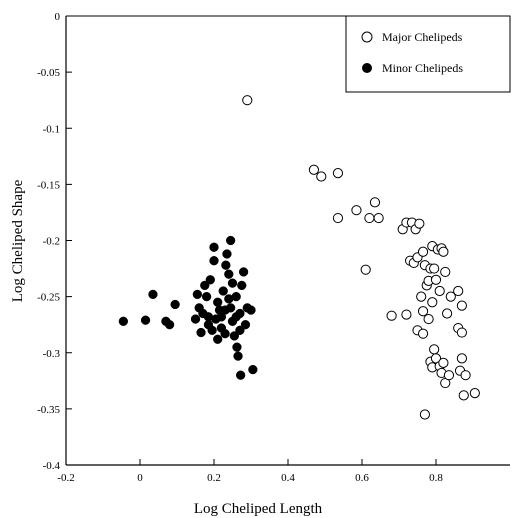 The width and height of the screenshot is (516, 518). Describe the element at coordinates (367, 68) in the screenshot. I see `legend-marker-minor` at that location.